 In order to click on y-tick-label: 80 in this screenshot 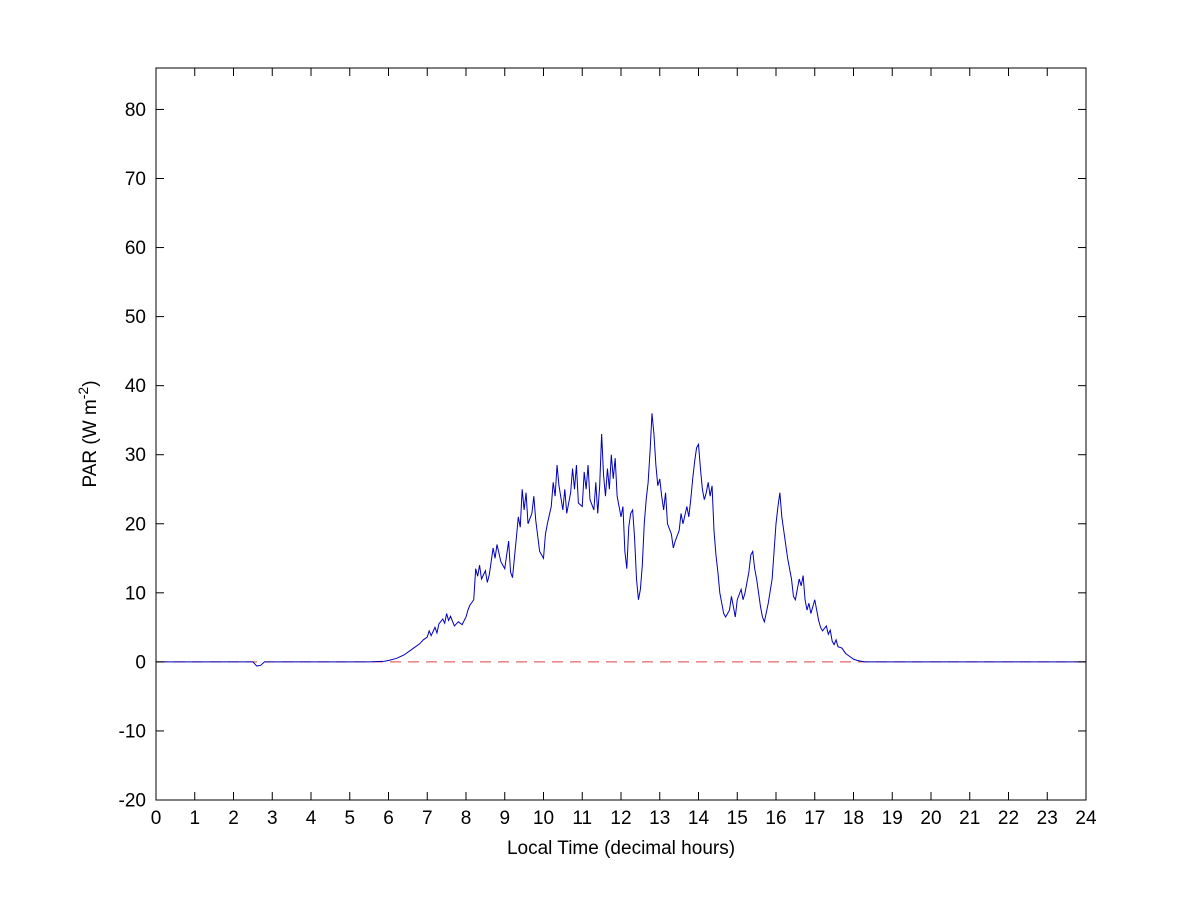, I will do `click(135, 110)`.